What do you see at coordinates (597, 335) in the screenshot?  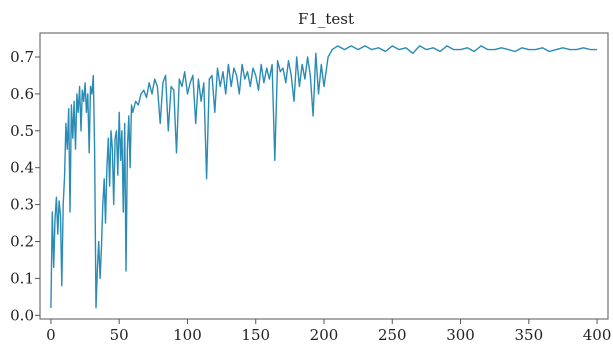 I see `x-tick-label: 400` at bounding box center [597, 335].